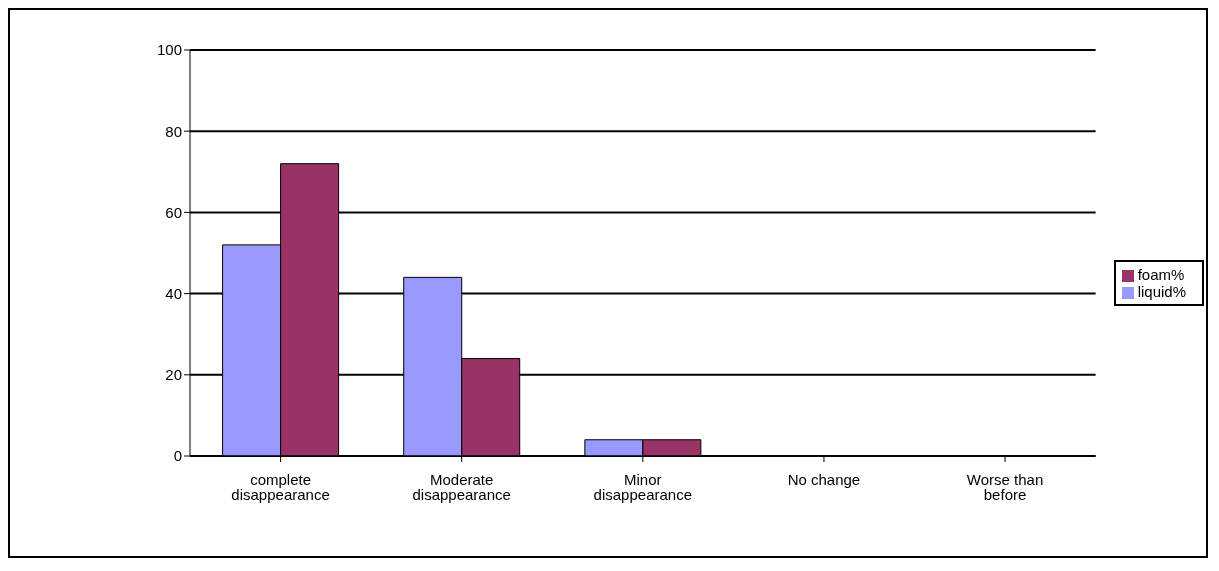 The width and height of the screenshot is (1219, 571). Describe the element at coordinates (173, 131) in the screenshot. I see `y-tick-label: 80` at that location.